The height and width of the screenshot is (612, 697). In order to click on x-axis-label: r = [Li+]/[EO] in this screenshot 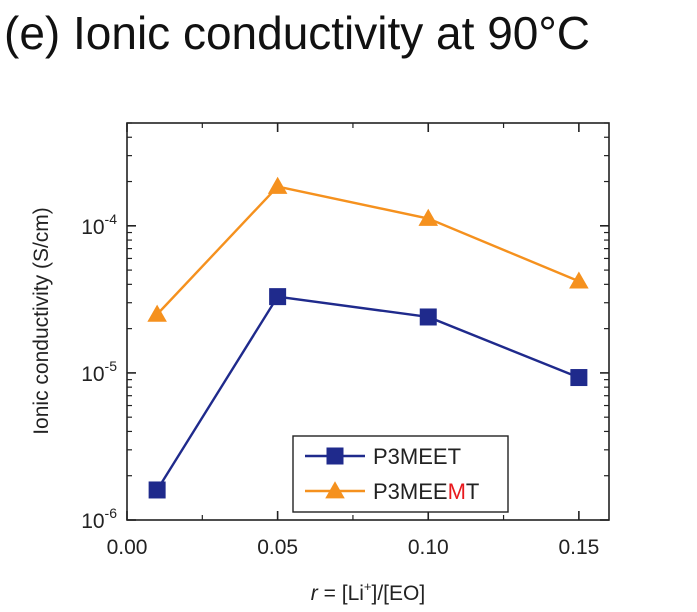, I will do `click(368, 592)`.